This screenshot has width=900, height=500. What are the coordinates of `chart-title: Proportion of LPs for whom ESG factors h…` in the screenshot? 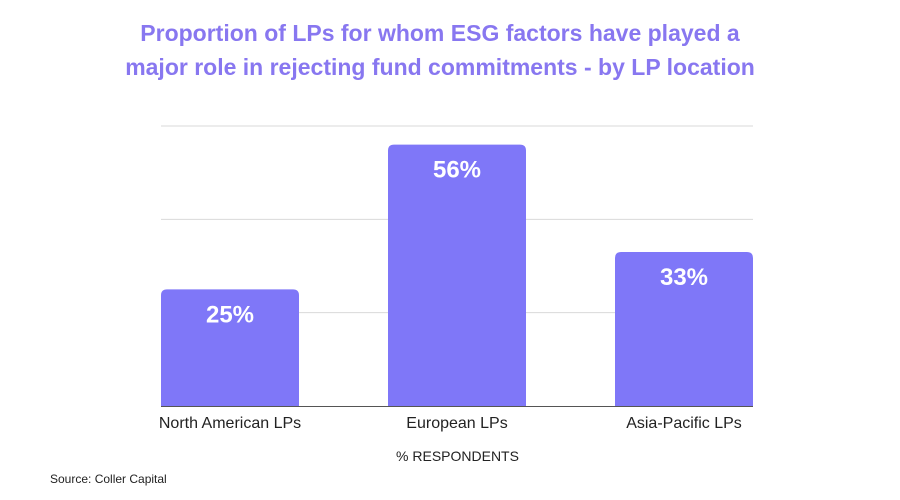 It's located at (440, 50).